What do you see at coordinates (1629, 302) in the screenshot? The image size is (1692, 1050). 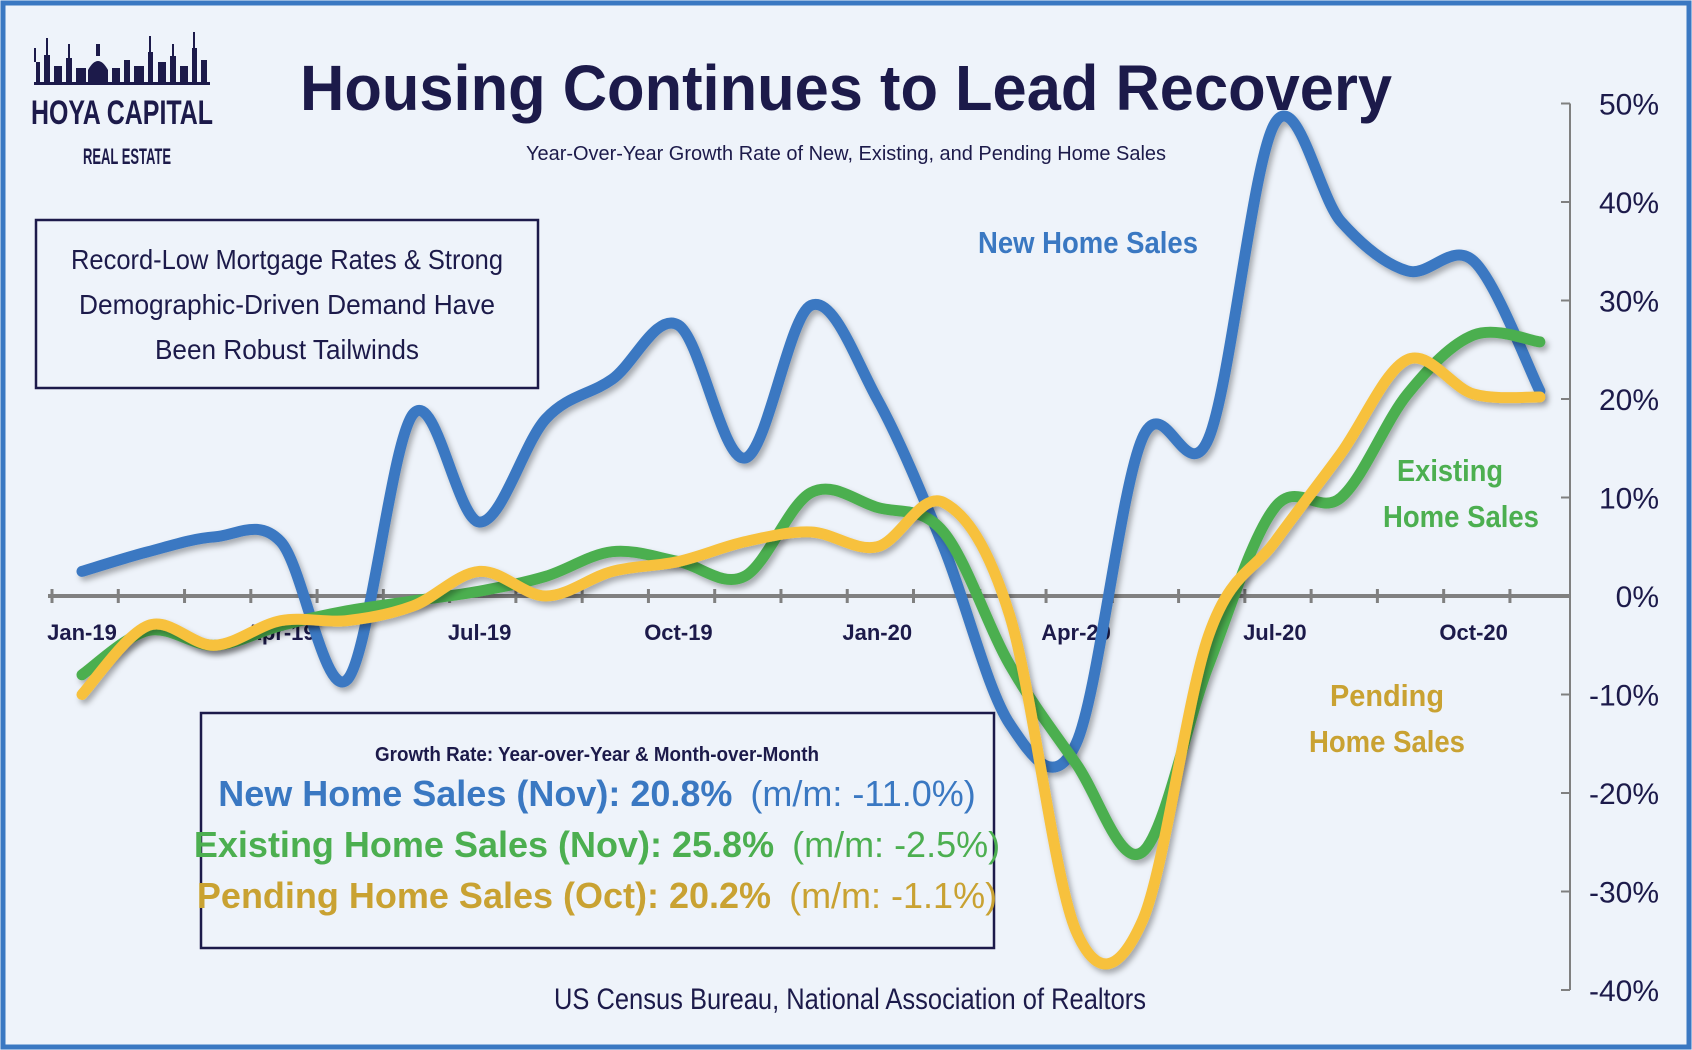 I see `y-tick-label: 30%` at bounding box center [1629, 302].